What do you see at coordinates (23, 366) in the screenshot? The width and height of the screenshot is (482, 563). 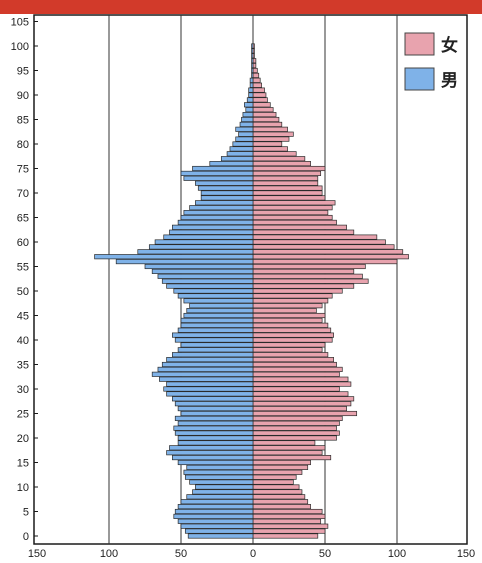 I see `y-tick-label: 35` at bounding box center [23, 366].